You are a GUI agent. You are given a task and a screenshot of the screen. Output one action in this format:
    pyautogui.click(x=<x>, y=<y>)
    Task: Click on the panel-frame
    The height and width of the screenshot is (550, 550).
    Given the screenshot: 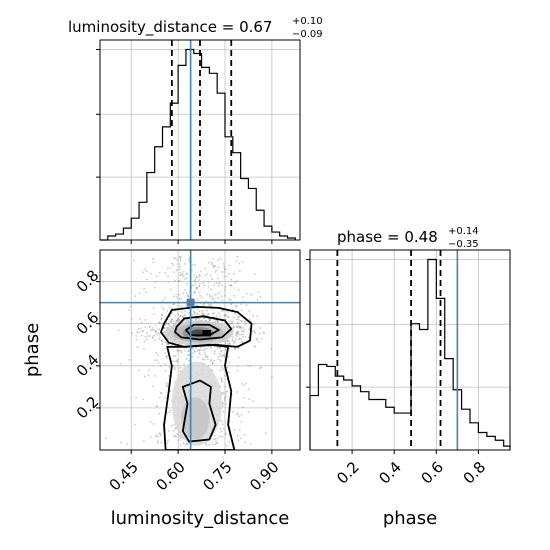 What is the action you would take?
    pyautogui.click(x=200, y=350)
    